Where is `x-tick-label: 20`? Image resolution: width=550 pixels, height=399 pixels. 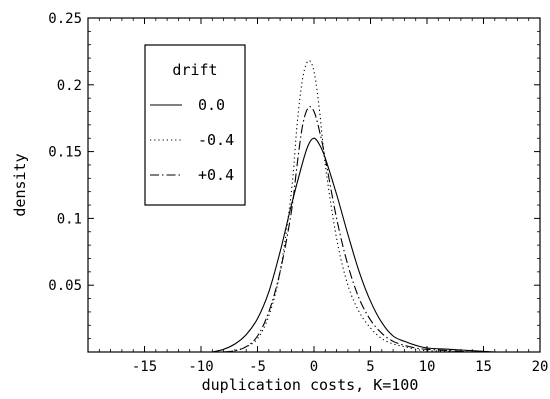
x-tick-label: 20 is located at coordinates (540, 367).